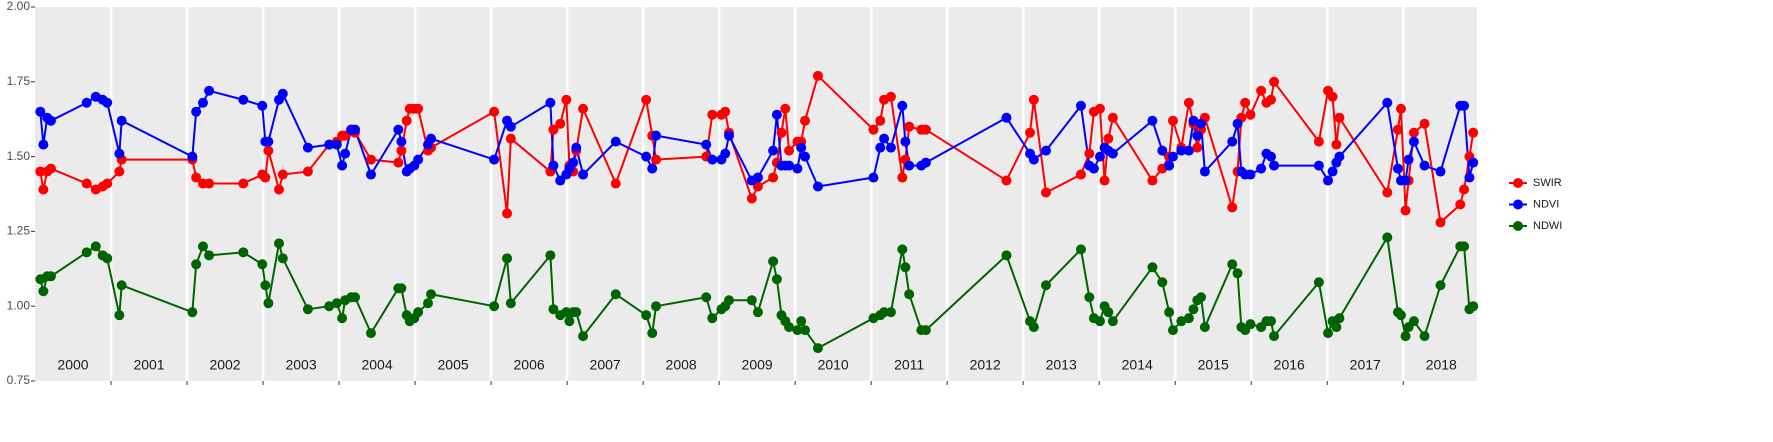 The width and height of the screenshot is (1773, 442). What do you see at coordinates (72, 365) in the screenshot?
I see `year-label: 2000` at bounding box center [72, 365].